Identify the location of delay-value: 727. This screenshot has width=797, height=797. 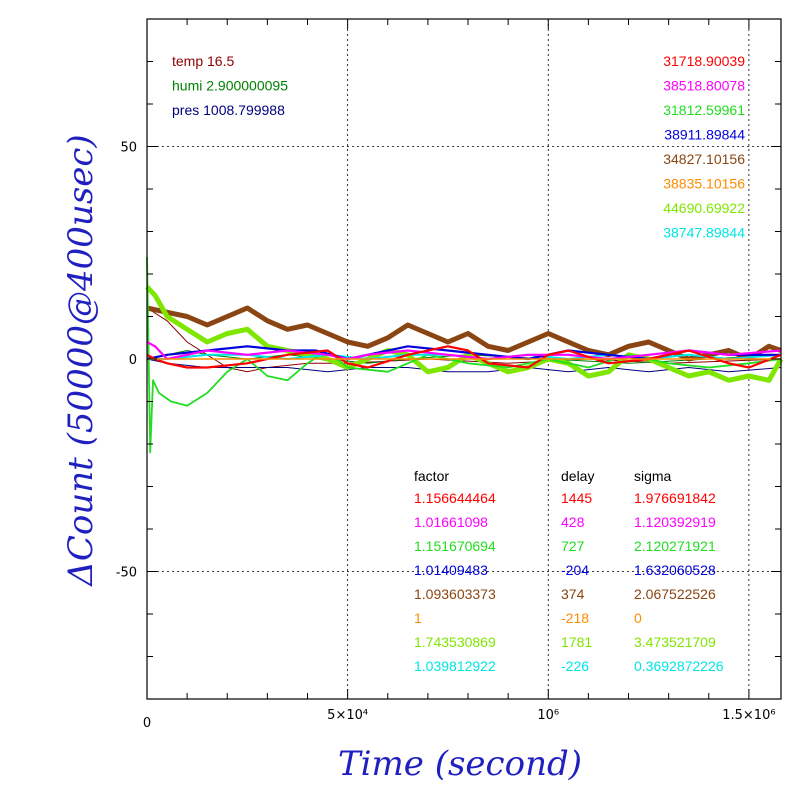
(573, 546).